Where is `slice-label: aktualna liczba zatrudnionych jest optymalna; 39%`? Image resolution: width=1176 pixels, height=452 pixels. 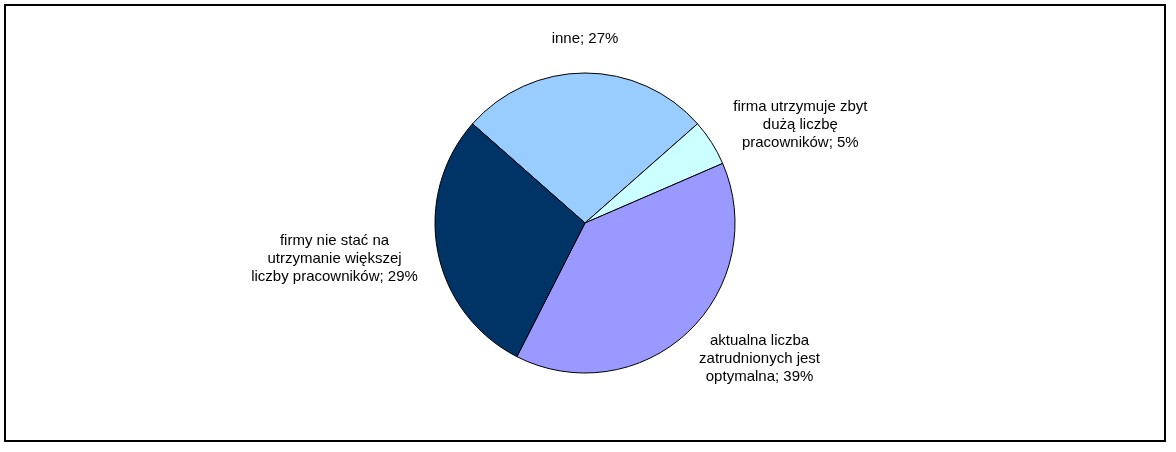 slice-label: aktualna liczba zatrudnionych jest optymalna; 39% is located at coordinates (760, 357).